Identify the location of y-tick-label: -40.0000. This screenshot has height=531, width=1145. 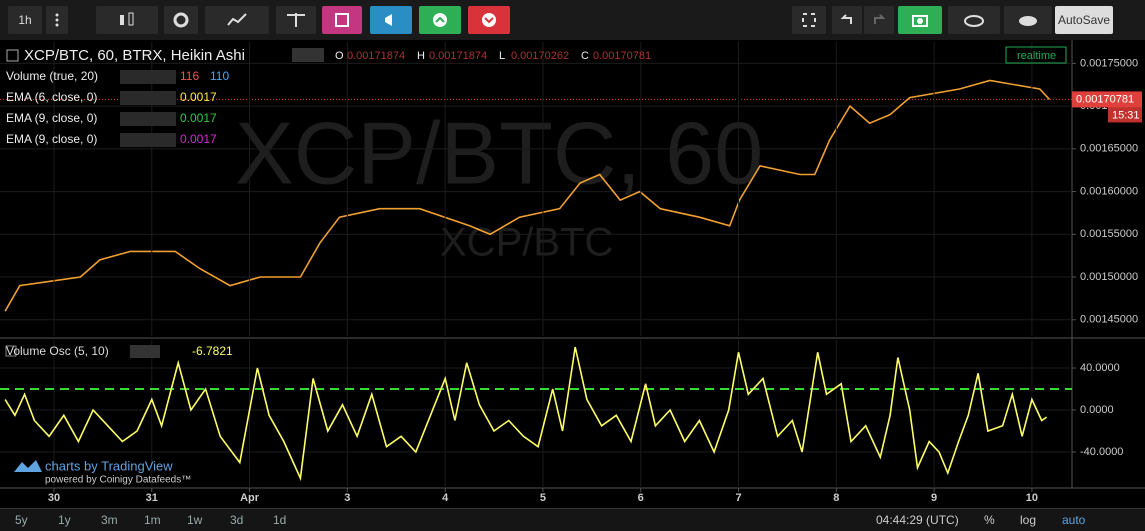
(1101, 452).